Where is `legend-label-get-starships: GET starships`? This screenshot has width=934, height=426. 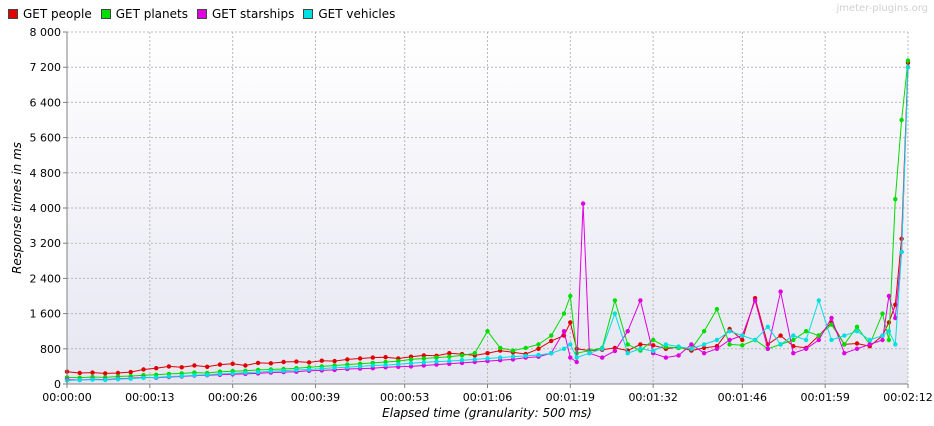
legend-label-get-starships: GET starships is located at coordinates (253, 14).